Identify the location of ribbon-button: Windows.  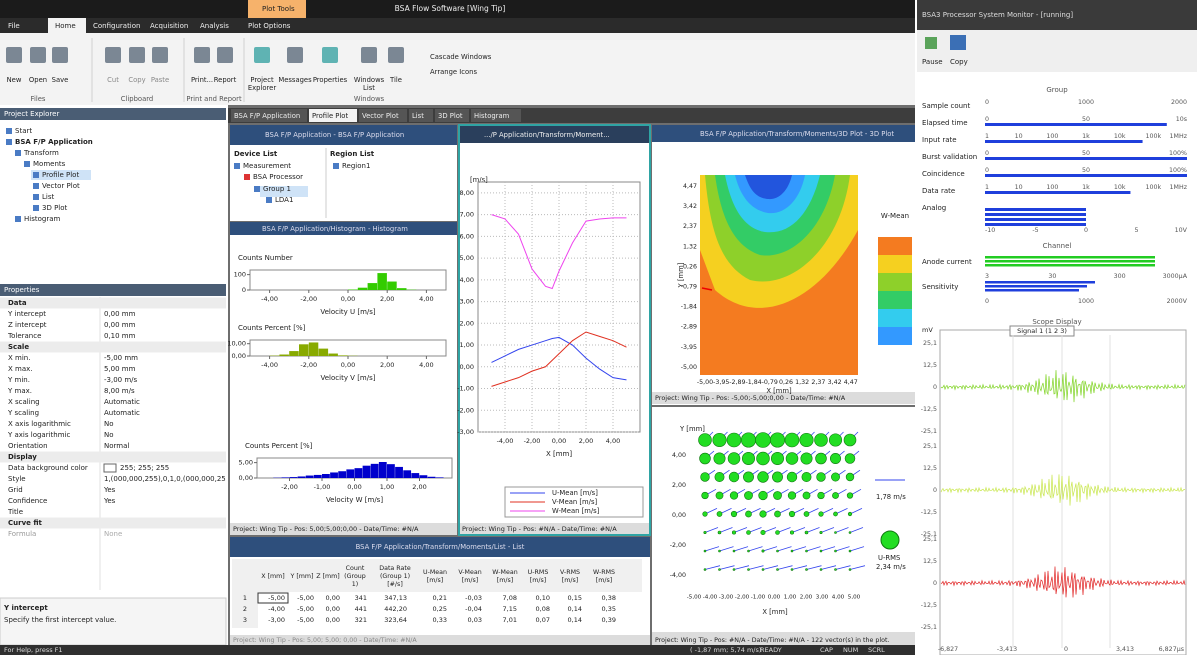
(369, 80).